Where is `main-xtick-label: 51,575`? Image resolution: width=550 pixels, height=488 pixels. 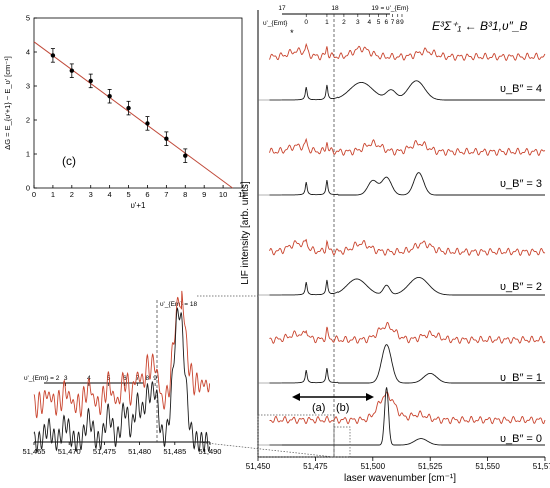
main-xtick-label: 51,575 is located at coordinates (541, 466).